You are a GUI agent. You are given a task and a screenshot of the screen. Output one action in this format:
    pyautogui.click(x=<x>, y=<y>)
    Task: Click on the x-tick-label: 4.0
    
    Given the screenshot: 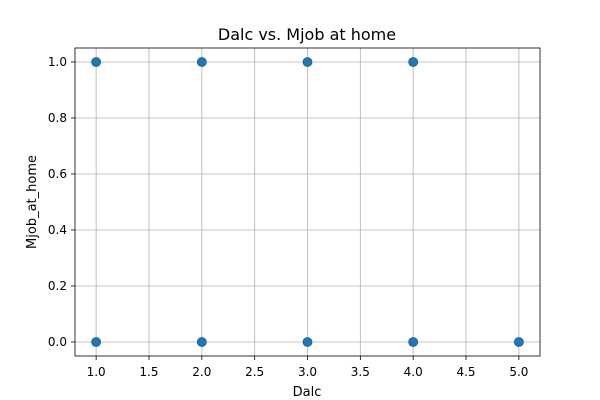 What is the action you would take?
    pyautogui.click(x=413, y=372)
    